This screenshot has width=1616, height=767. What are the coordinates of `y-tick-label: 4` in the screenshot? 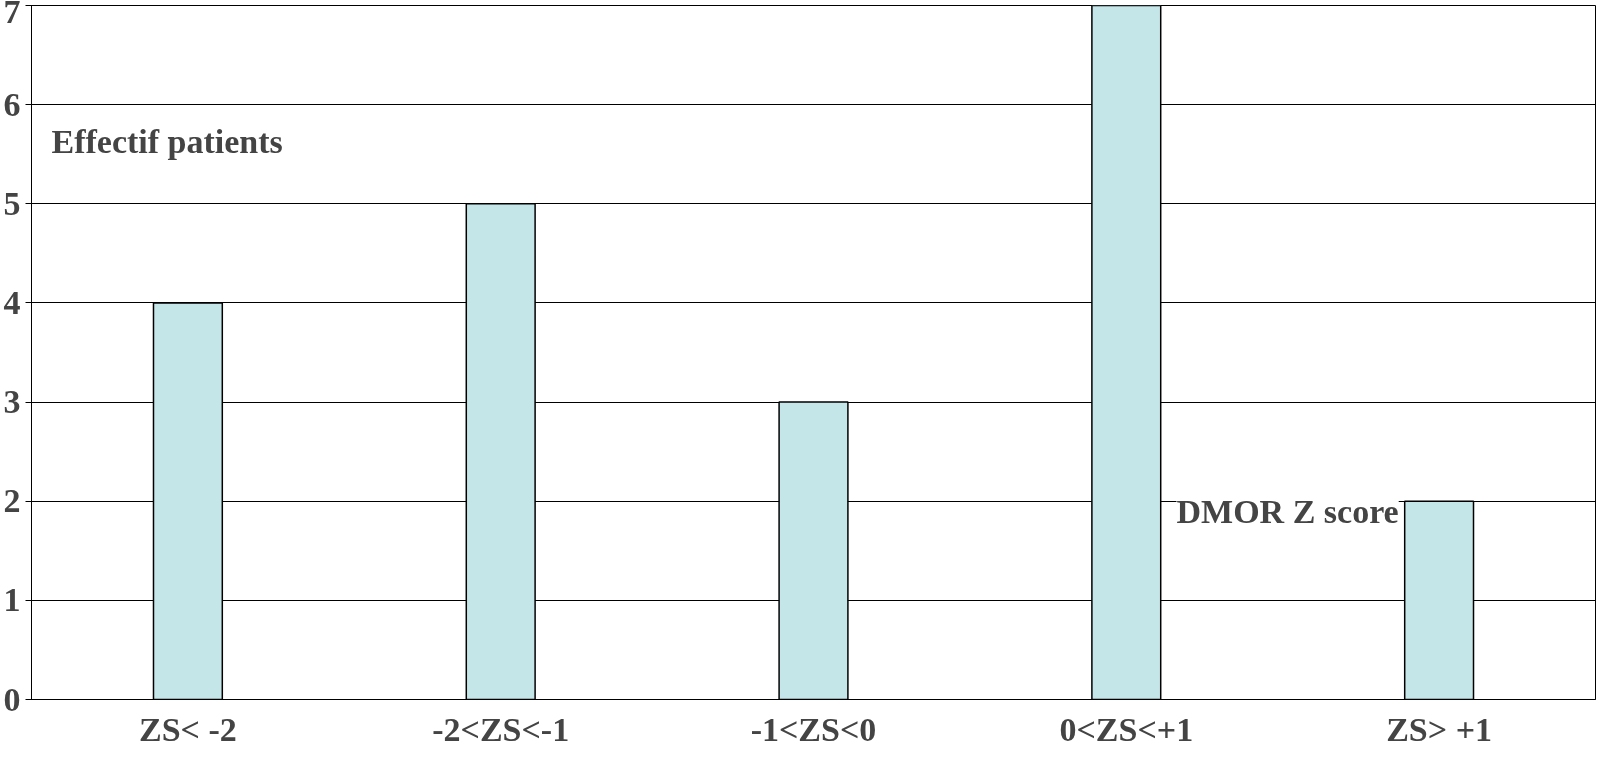 It's located at (12, 302).